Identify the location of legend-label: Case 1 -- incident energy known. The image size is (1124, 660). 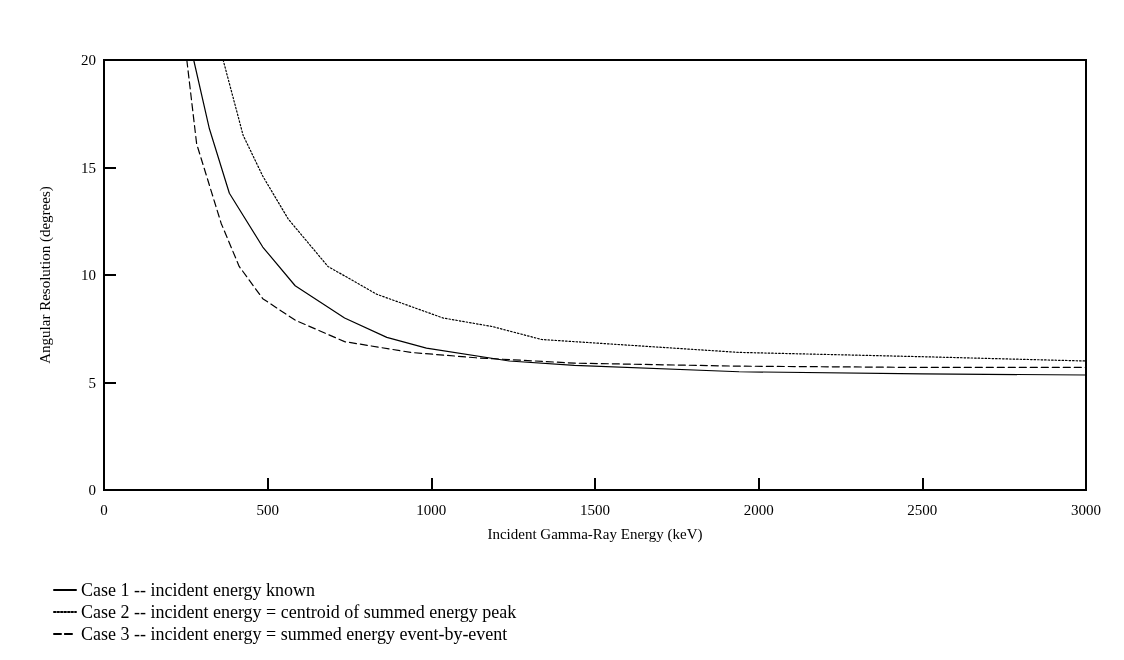
(198, 590).